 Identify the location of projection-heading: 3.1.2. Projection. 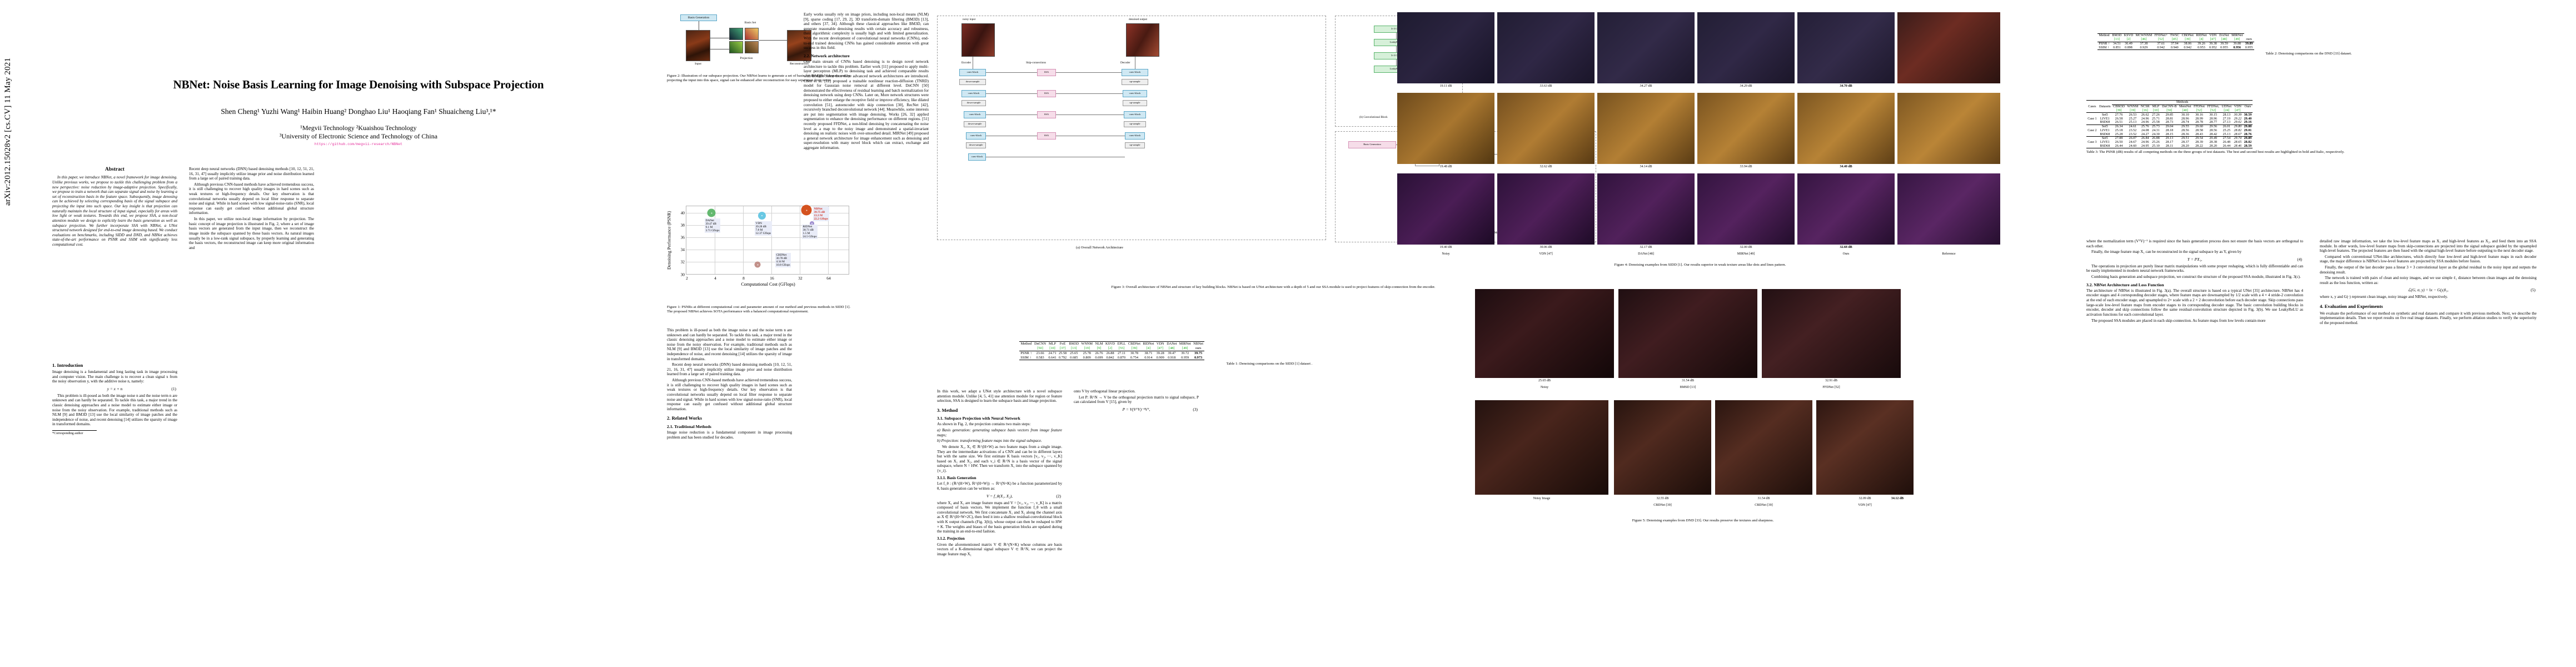
(951, 538).